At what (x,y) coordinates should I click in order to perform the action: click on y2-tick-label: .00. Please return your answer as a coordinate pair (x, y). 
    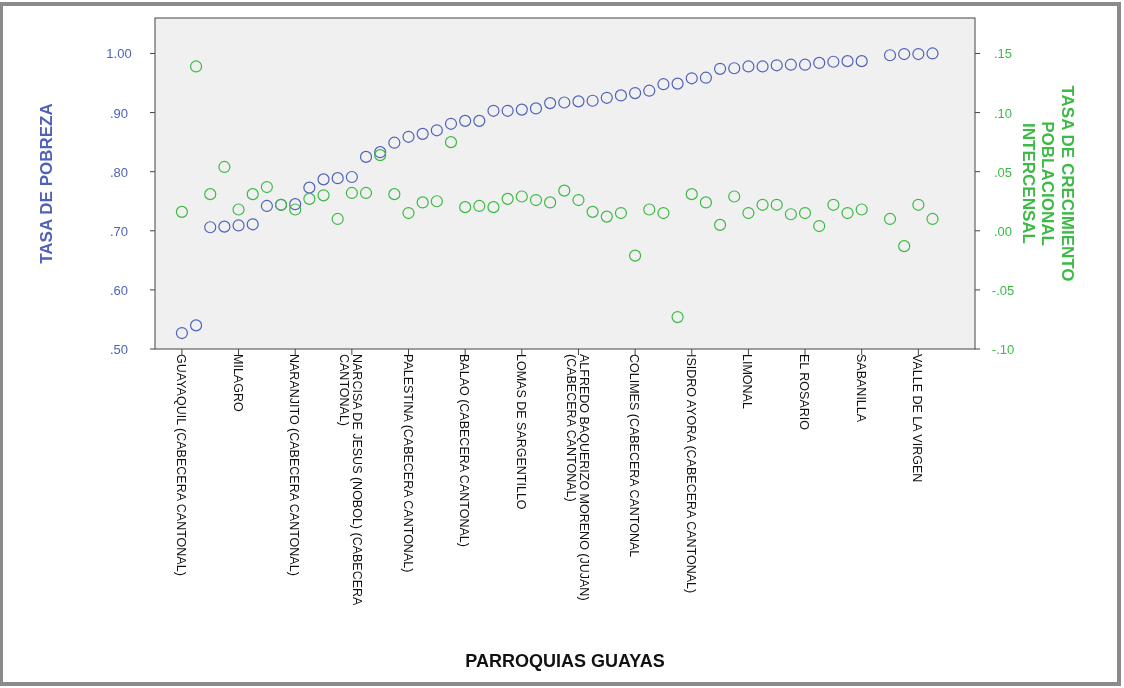
    Looking at the image, I should click on (1003, 231).